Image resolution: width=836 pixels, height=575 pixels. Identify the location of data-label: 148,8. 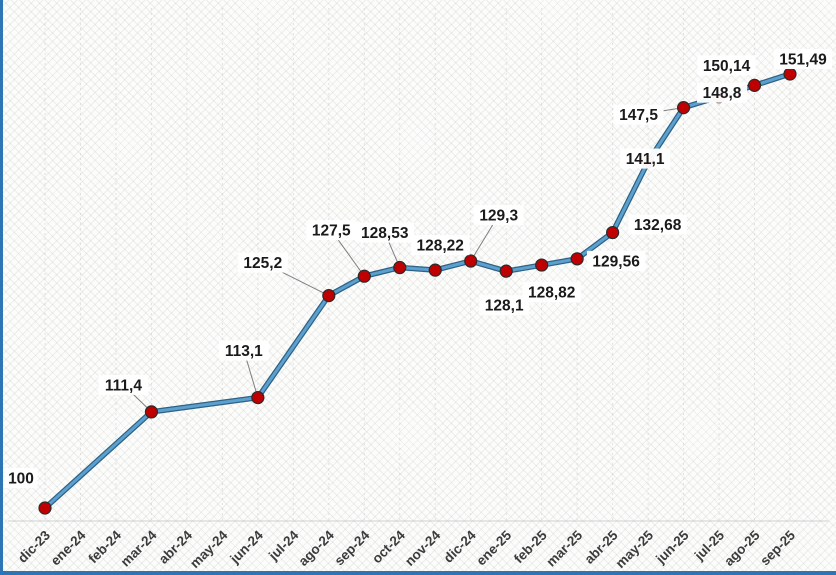
(722, 93).